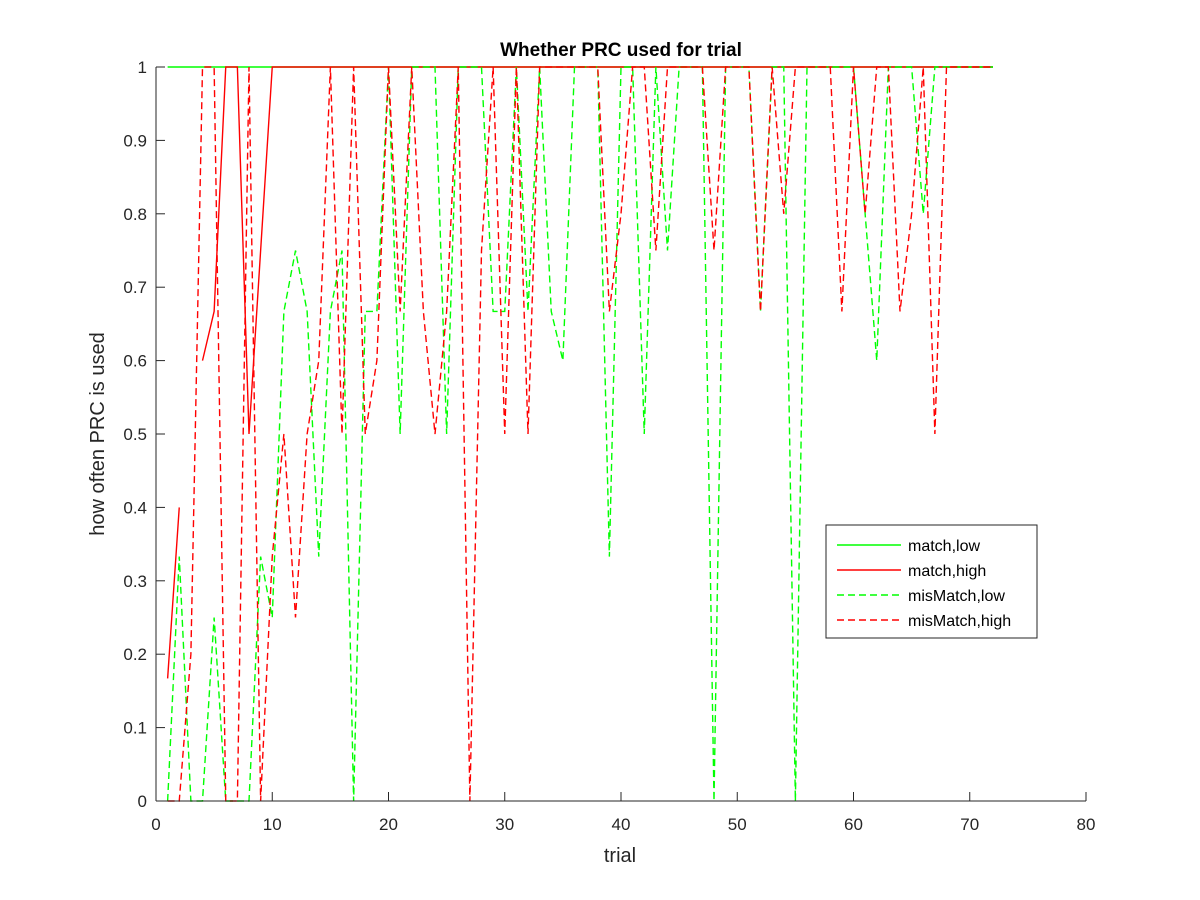  What do you see at coordinates (135, 287) in the screenshot?
I see `y-tick-label: 0.7` at bounding box center [135, 287].